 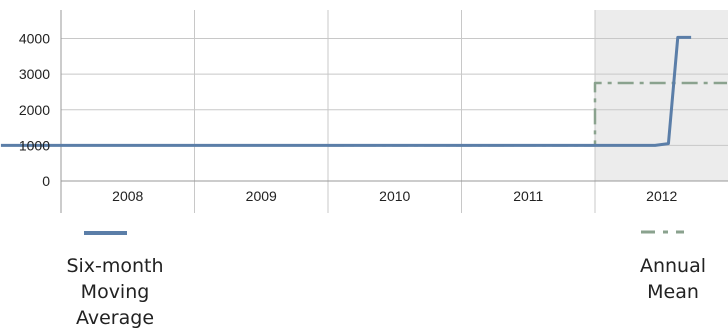 I want to click on x-axis-ticks: 2008 2009 2010 2011 2012, so click(x=394, y=196).